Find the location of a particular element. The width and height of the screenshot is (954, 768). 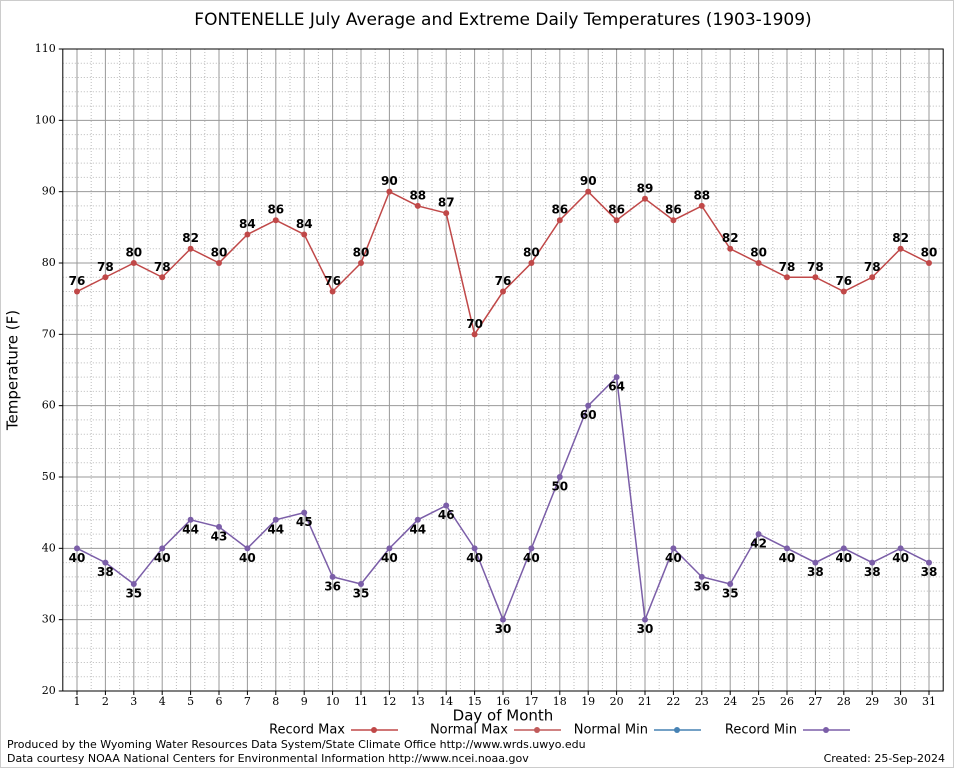

data-label: 45 is located at coordinates (304, 522).